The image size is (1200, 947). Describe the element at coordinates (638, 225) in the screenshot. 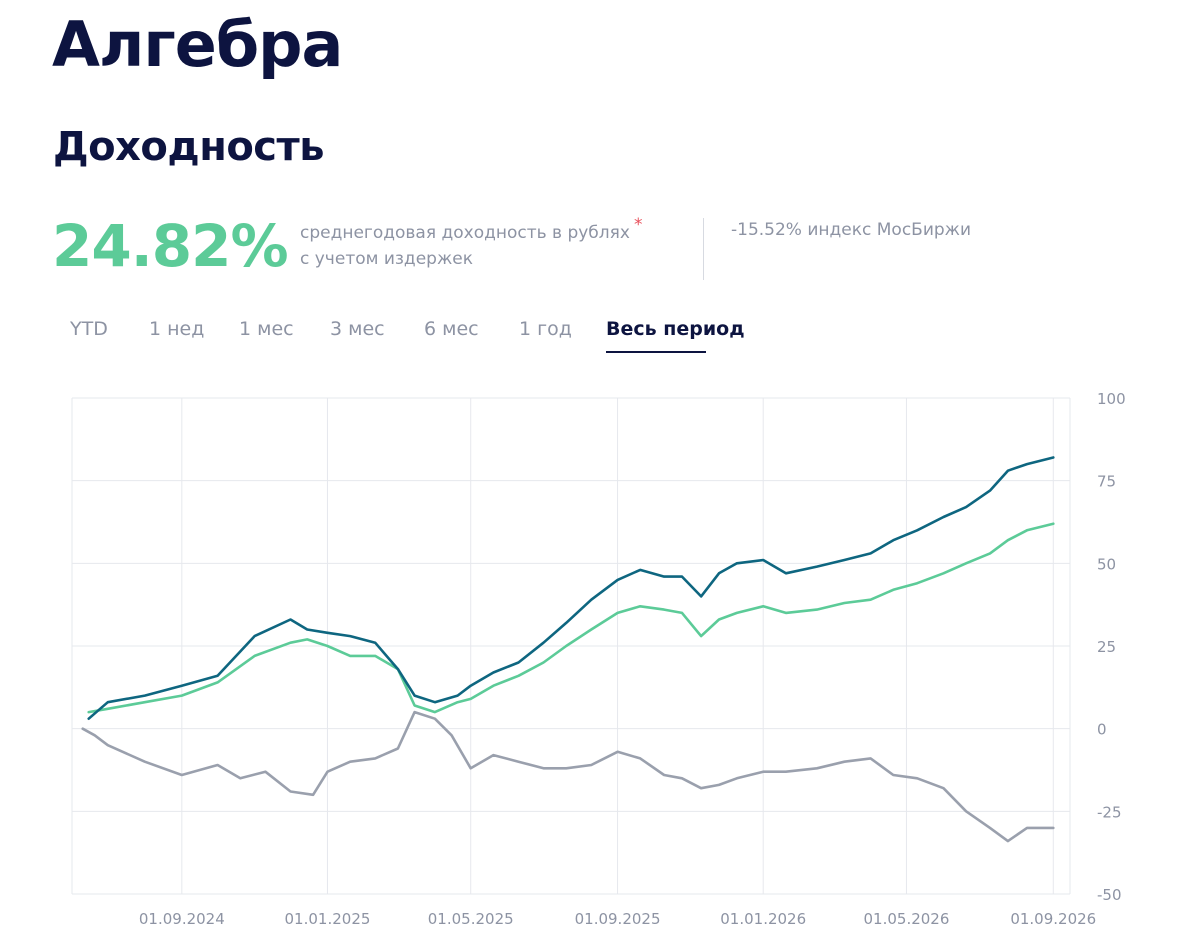

I see `footnote-asterisk: *` at that location.